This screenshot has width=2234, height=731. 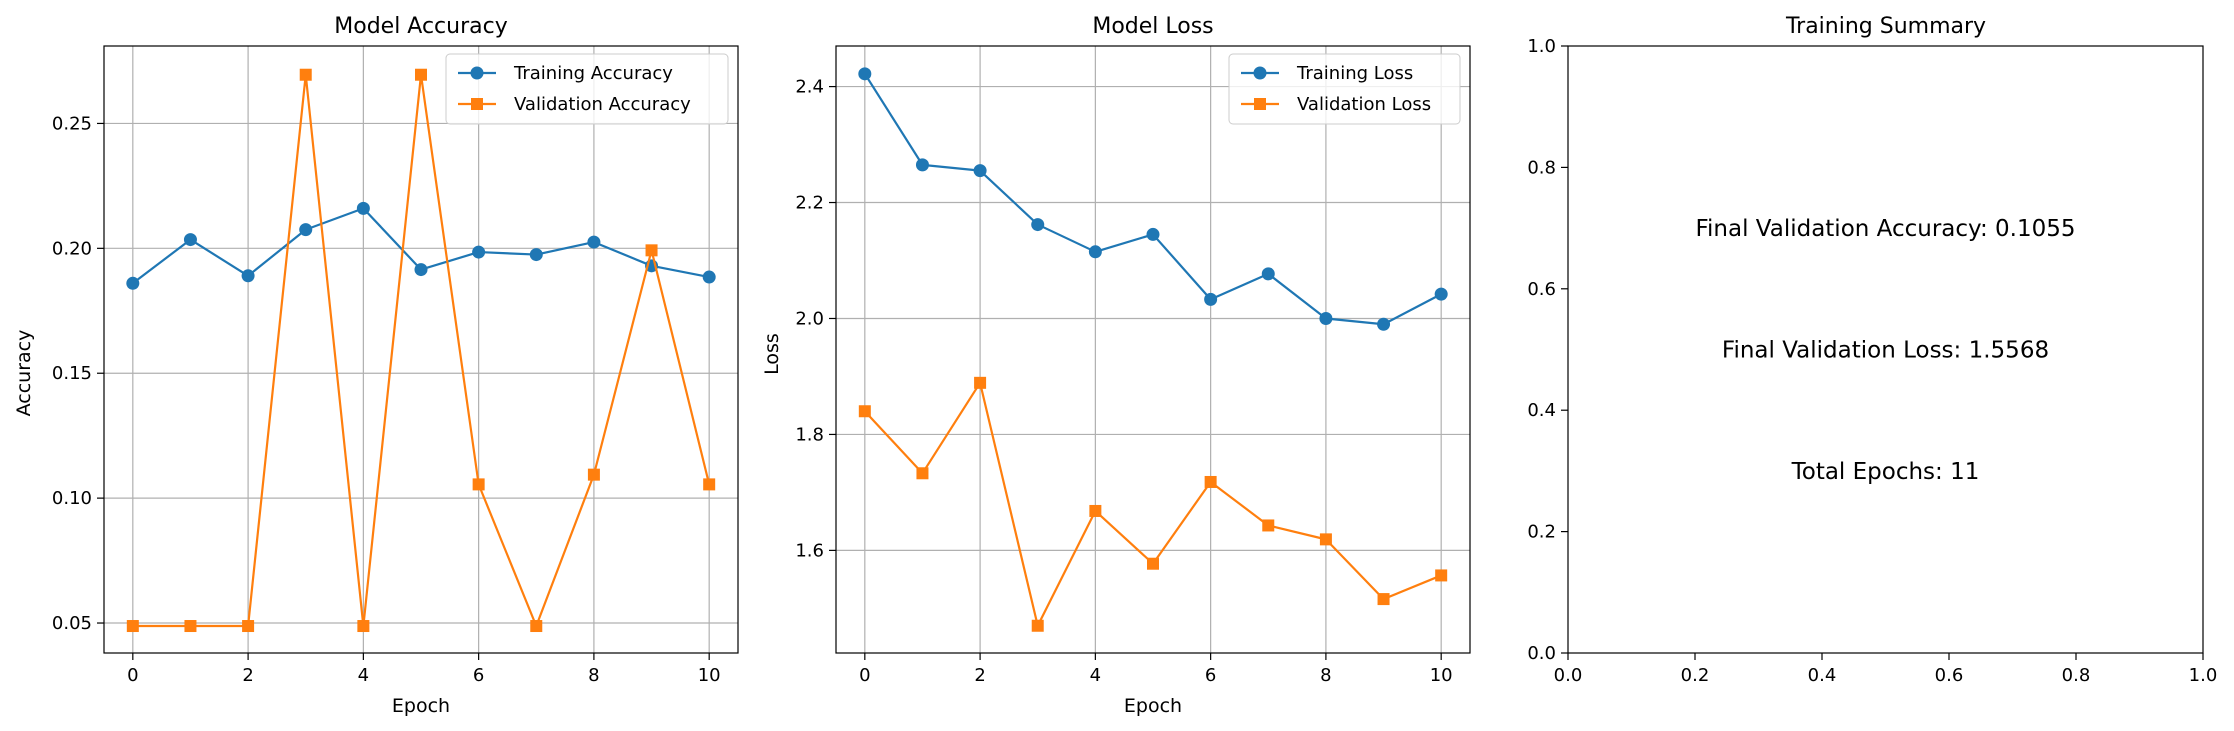 What do you see at coordinates (72, 123) in the screenshot?
I see `accuracy-y-tick-label: 0.25` at bounding box center [72, 123].